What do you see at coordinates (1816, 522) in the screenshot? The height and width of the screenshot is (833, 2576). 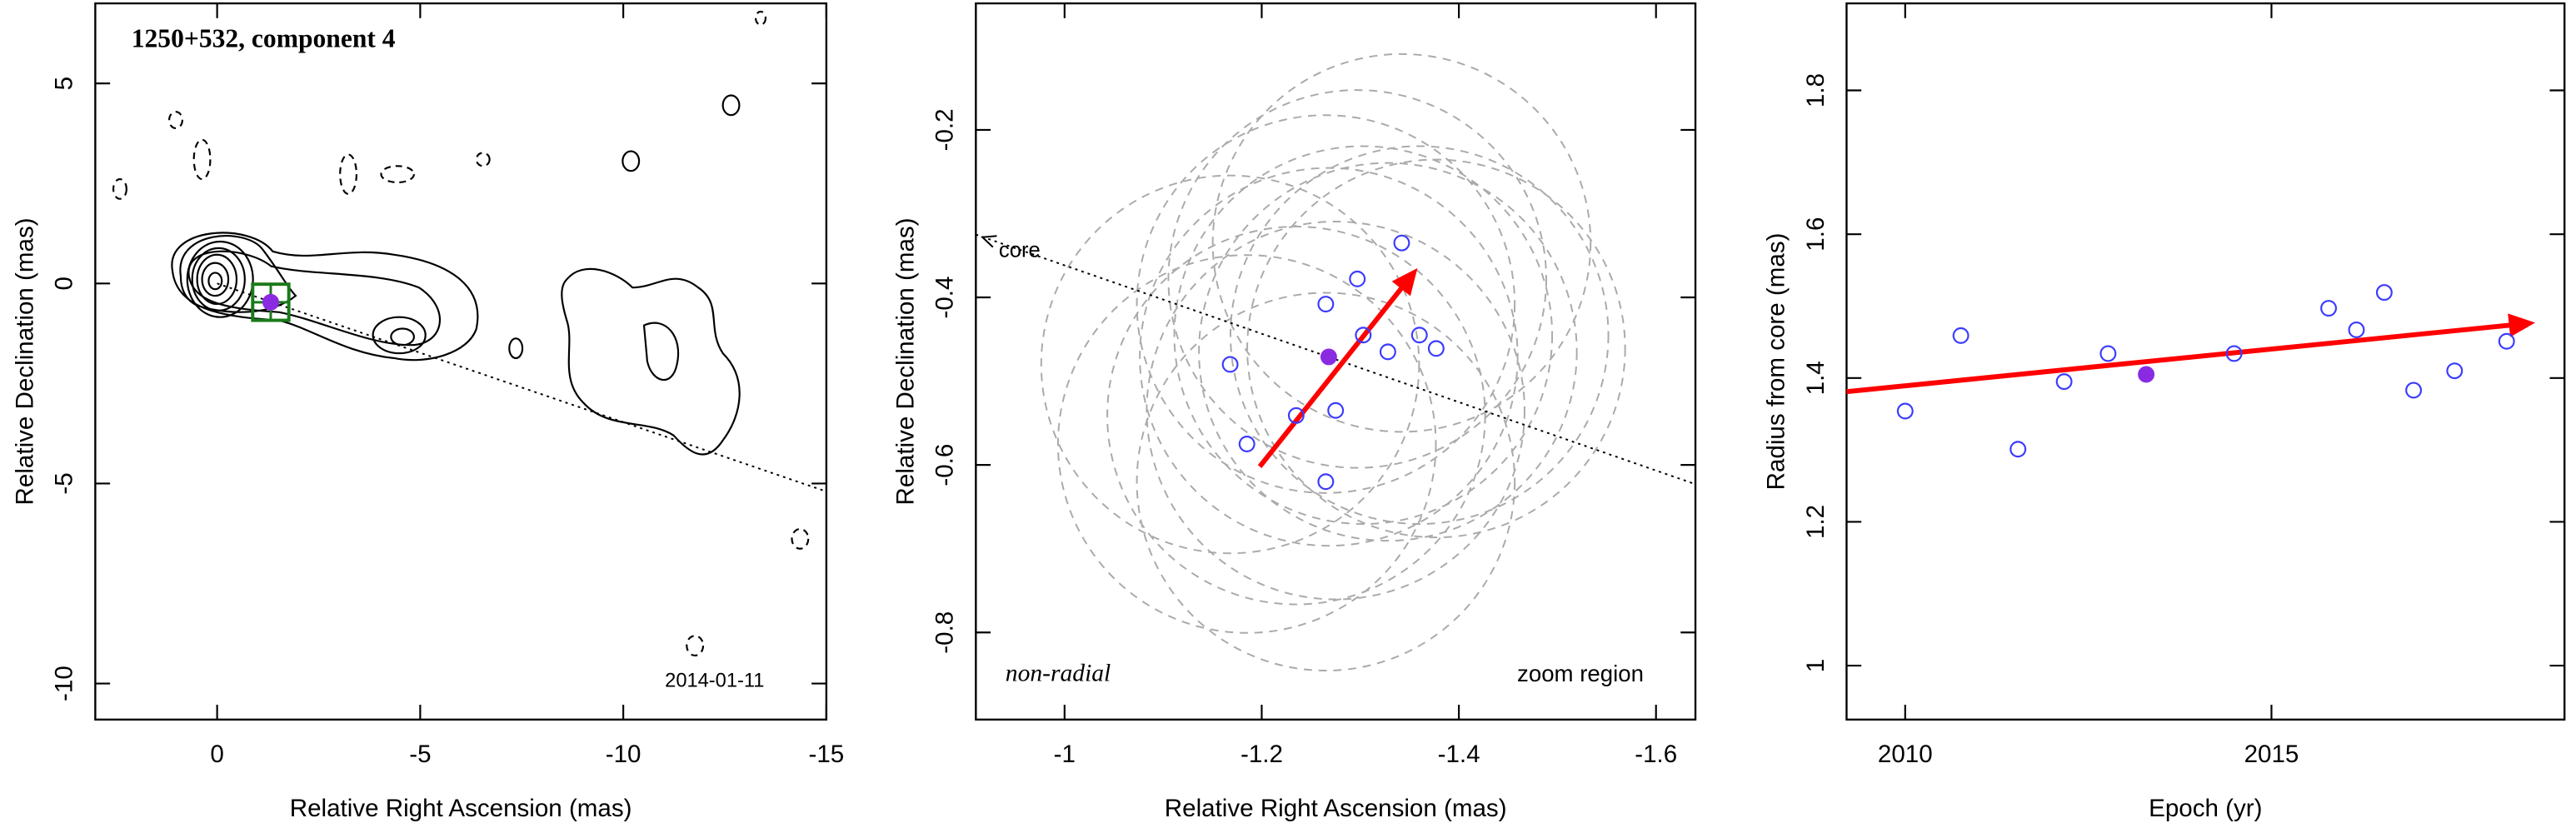 I see `y-tick-label: 1.2` at bounding box center [1816, 522].